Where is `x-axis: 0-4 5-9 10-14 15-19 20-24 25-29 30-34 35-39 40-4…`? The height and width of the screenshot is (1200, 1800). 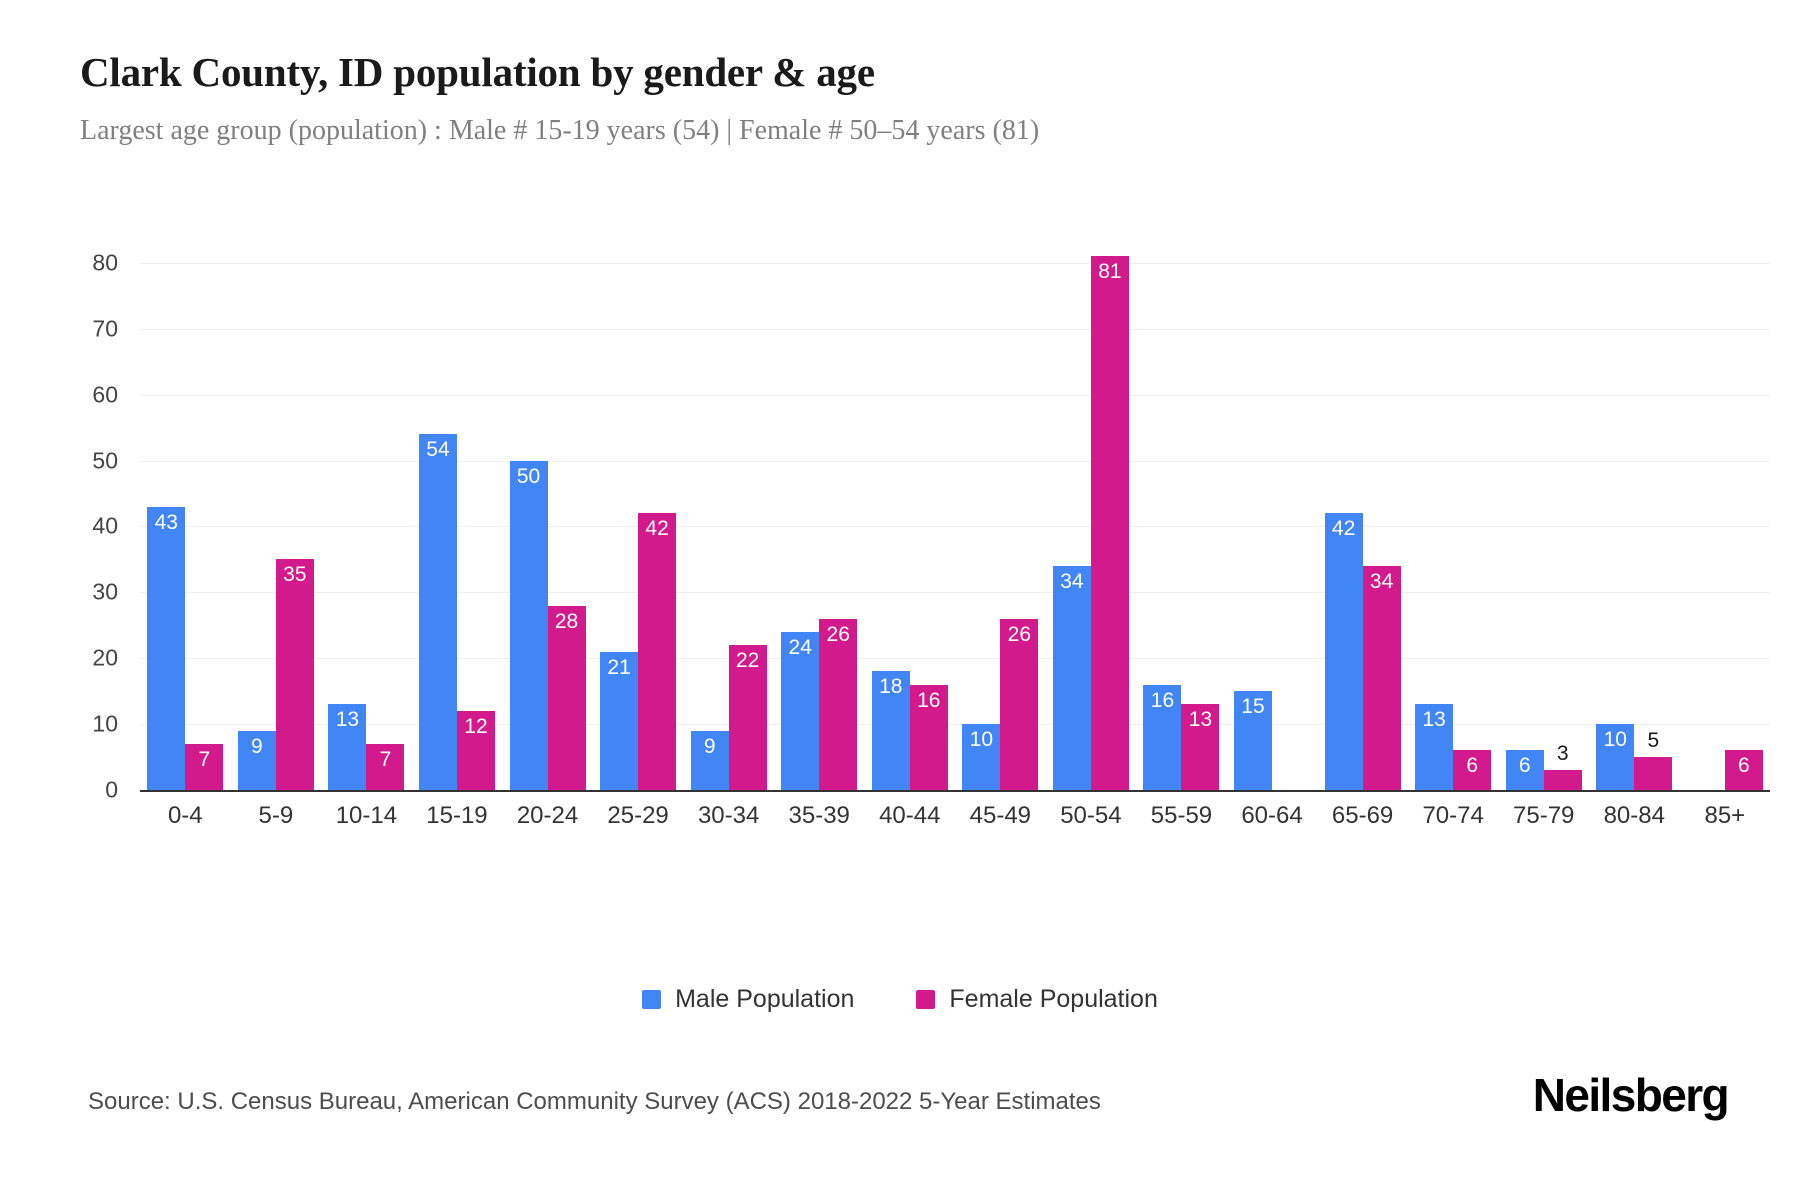
x-axis: 0-4 5-9 10-14 15-19 20-24 25-29 30-34 35-39 40-4… is located at coordinates (955, 816).